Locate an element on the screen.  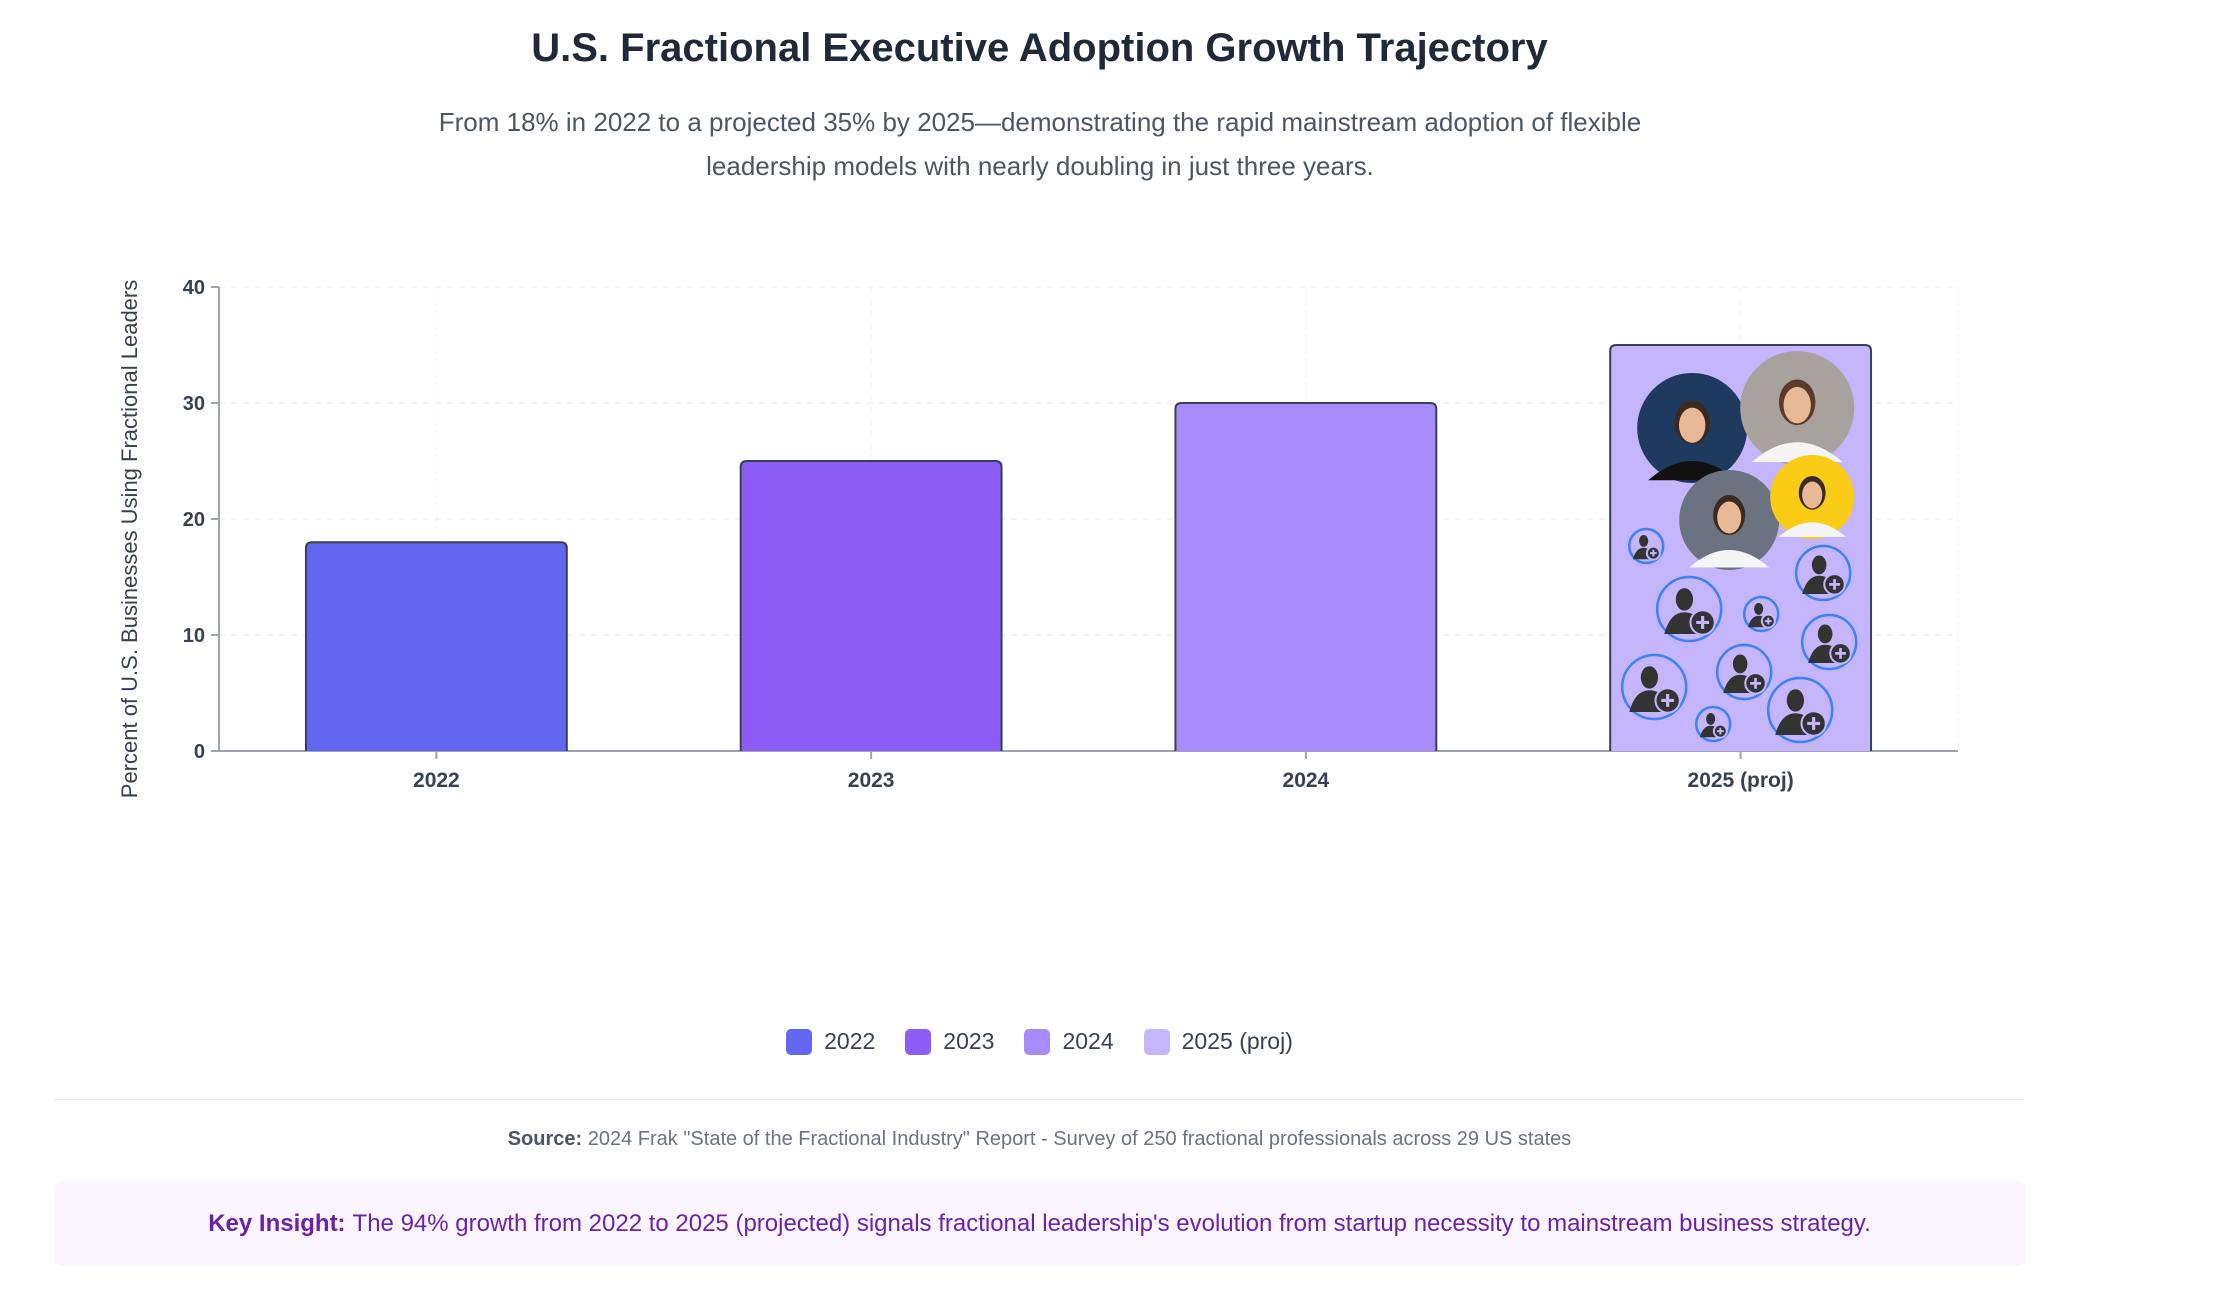
x-tick-label: 2025 (proj) is located at coordinates (1741, 780).